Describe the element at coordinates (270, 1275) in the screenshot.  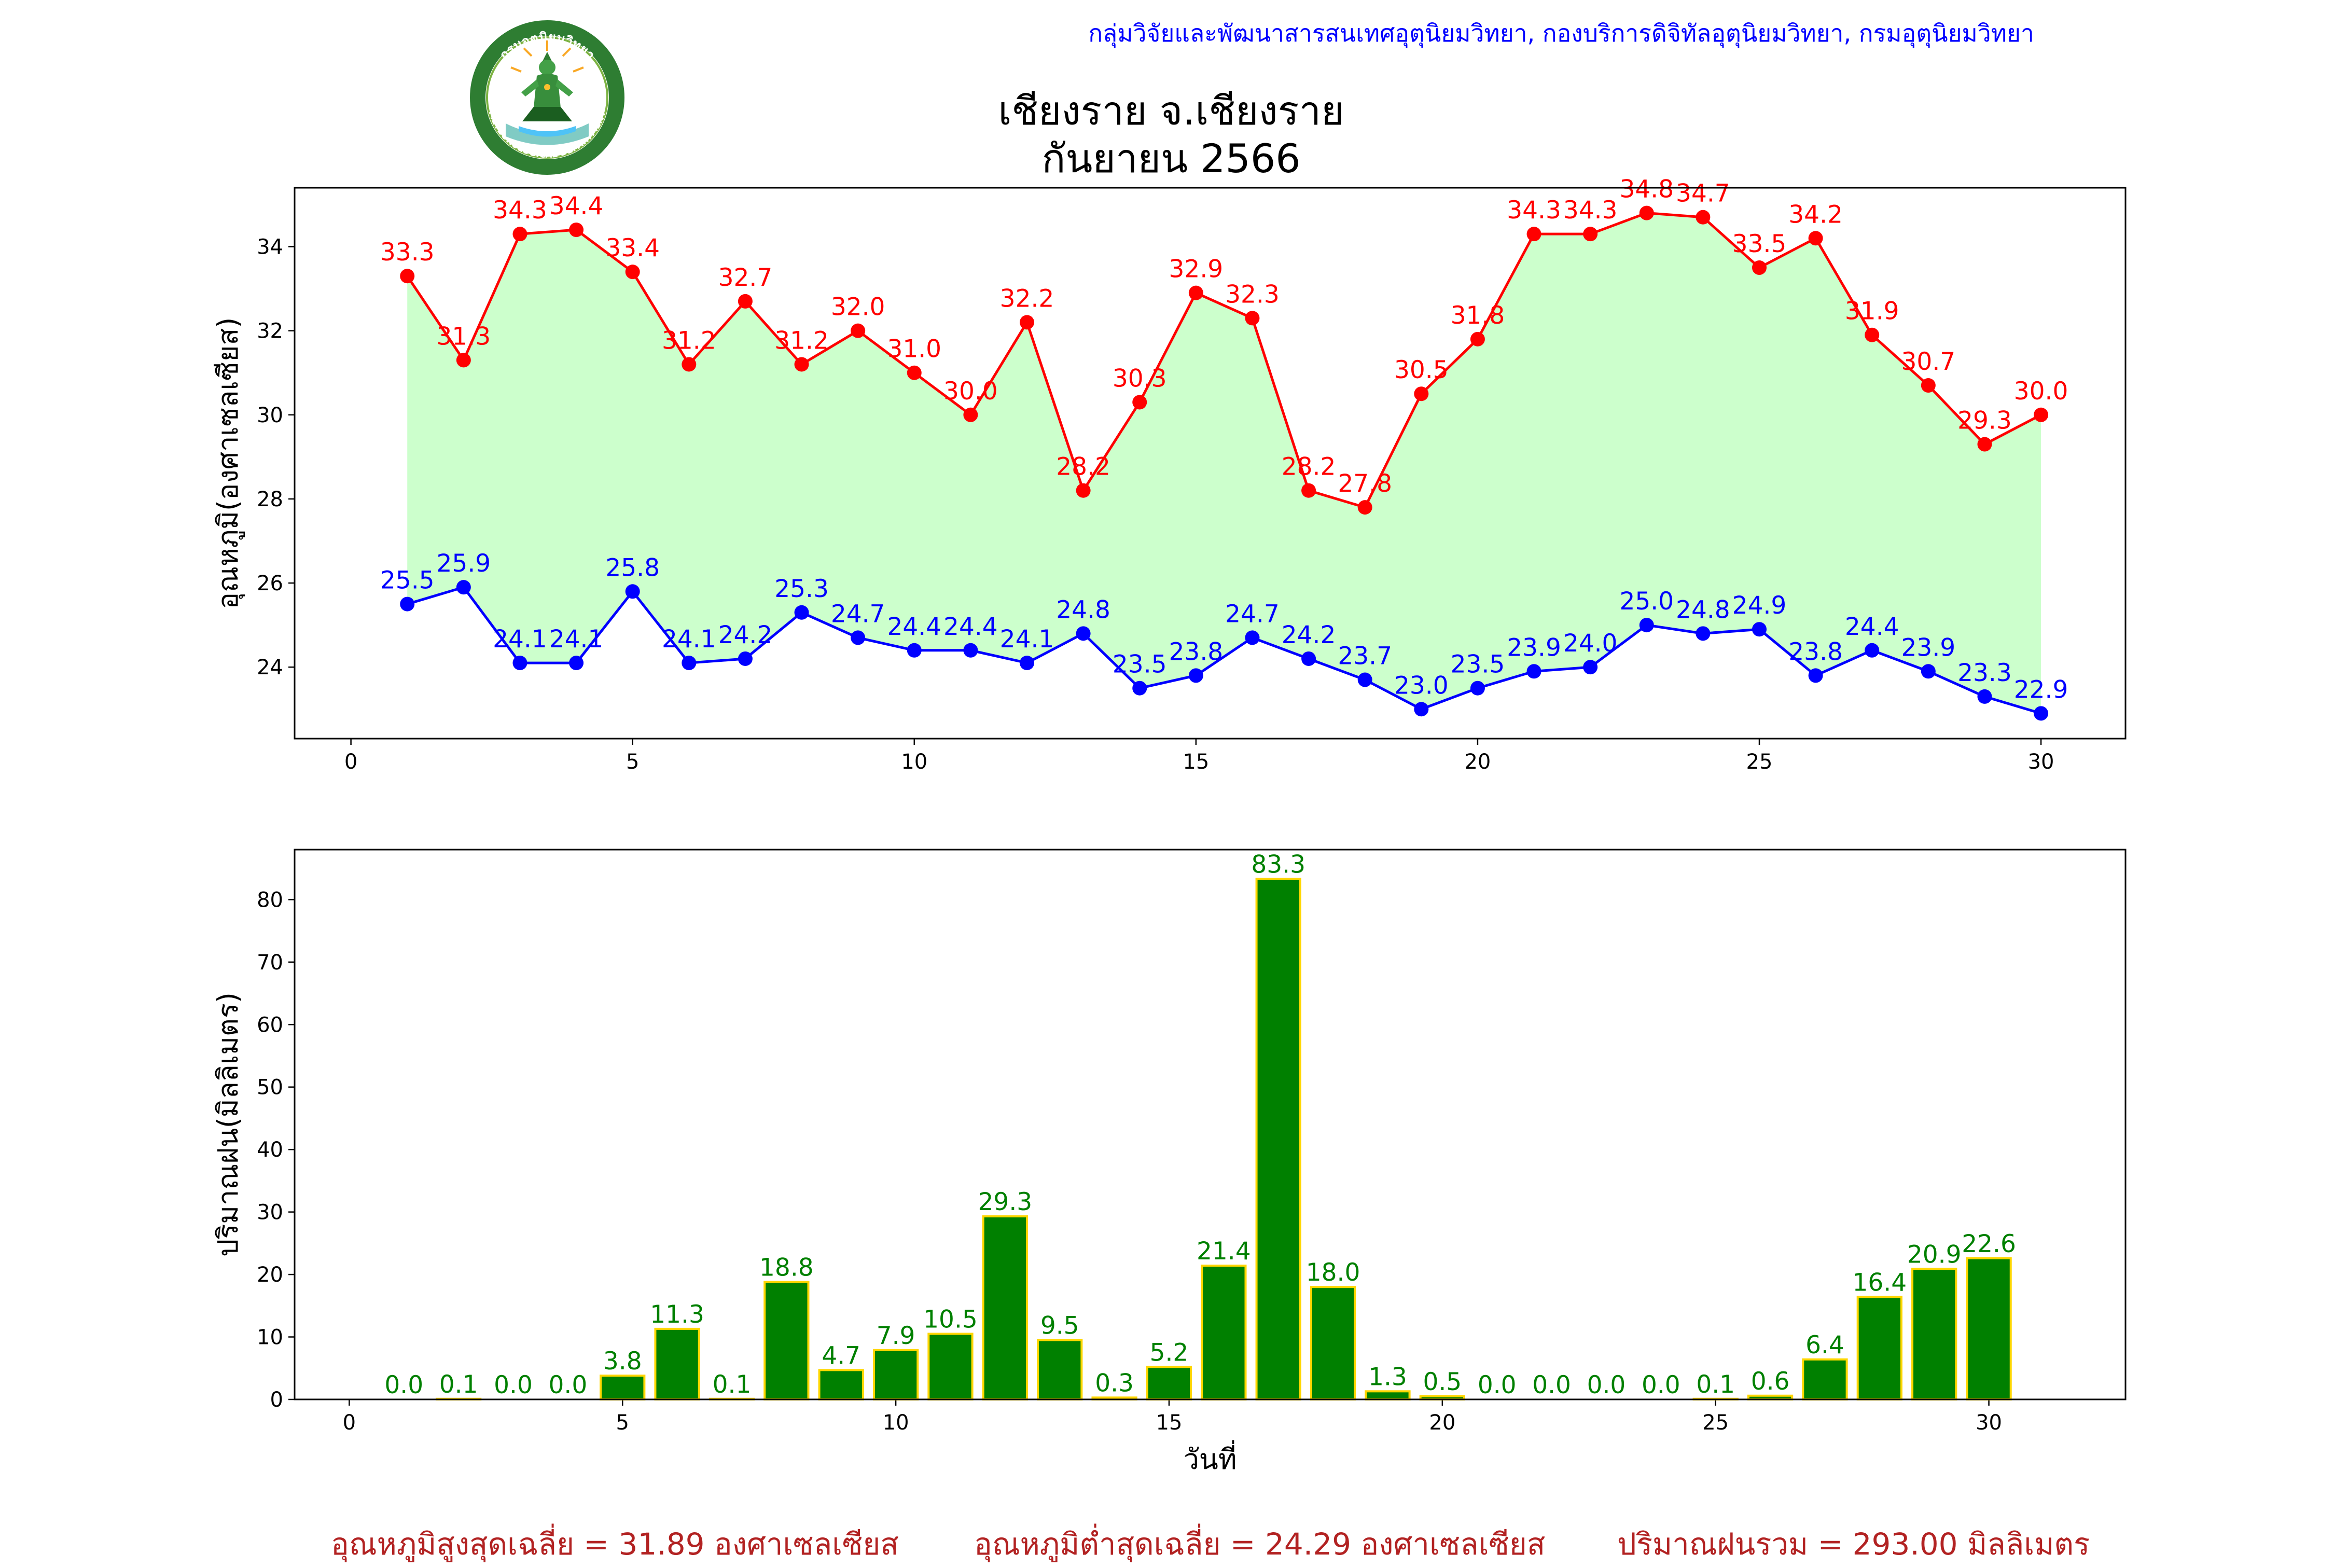
I see `rain-y-tick-label: 20` at that location.